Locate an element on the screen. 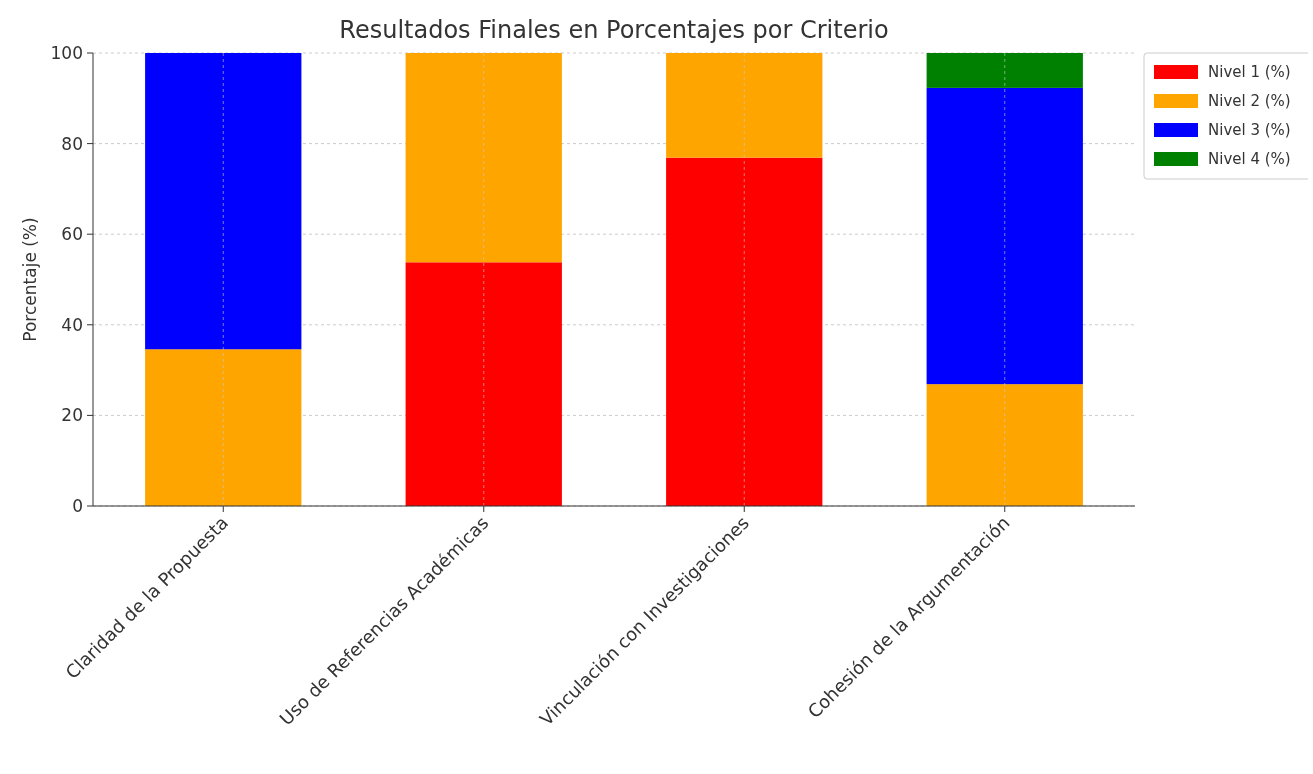  legend-label: Nivel 1 (%) is located at coordinates (1249, 72).